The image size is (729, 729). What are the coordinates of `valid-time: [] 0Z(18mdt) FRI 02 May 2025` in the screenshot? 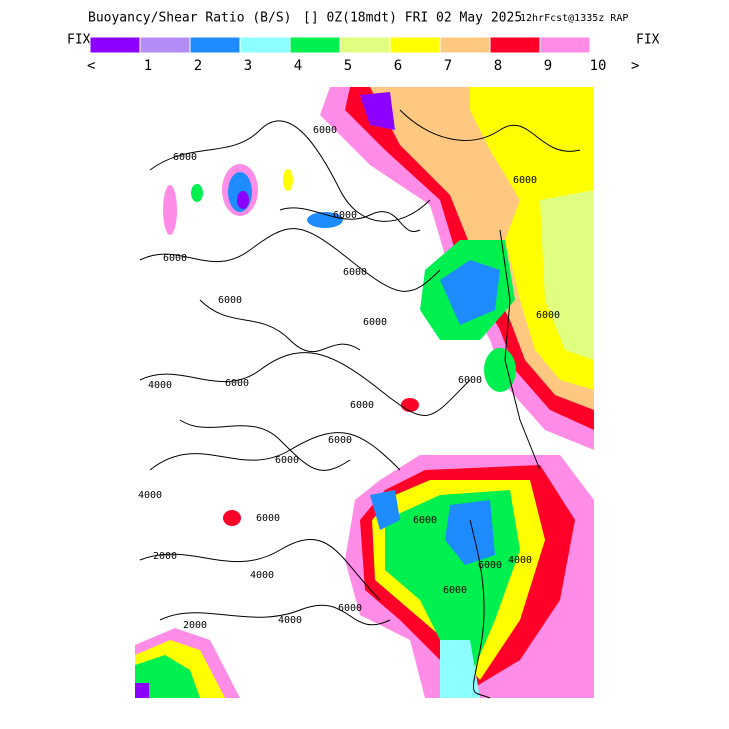 It's located at (412, 18).